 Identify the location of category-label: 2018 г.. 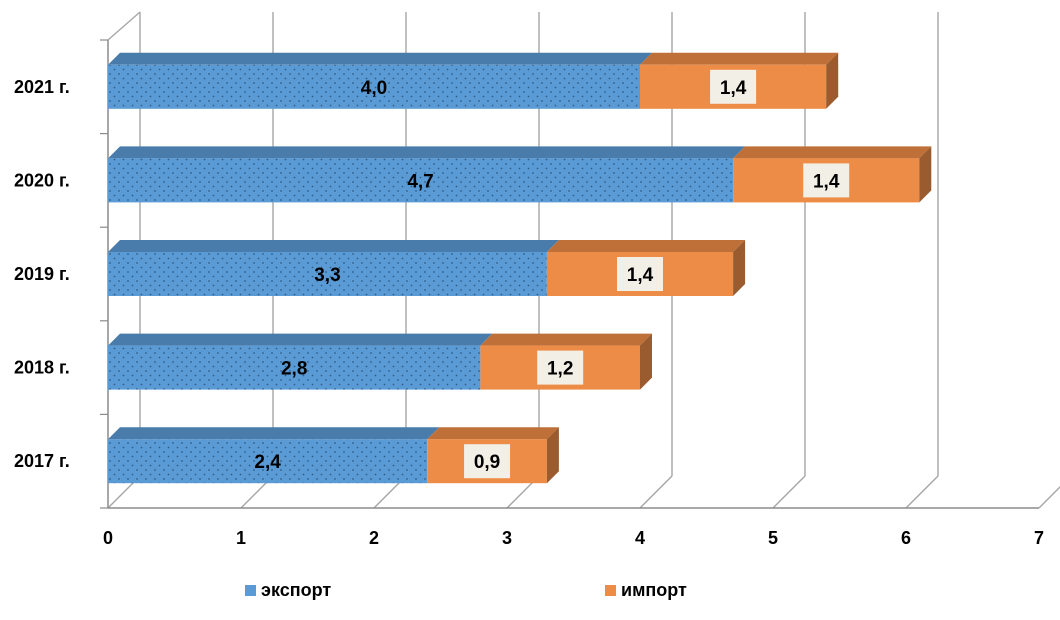
(42, 368).